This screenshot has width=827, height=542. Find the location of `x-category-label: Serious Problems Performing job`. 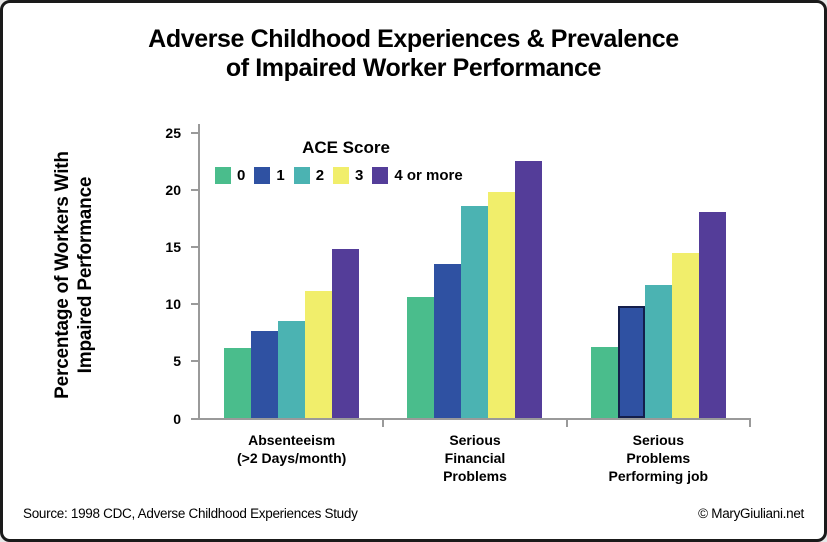

x-category-label: Serious Problems Performing job is located at coordinates (658, 458).